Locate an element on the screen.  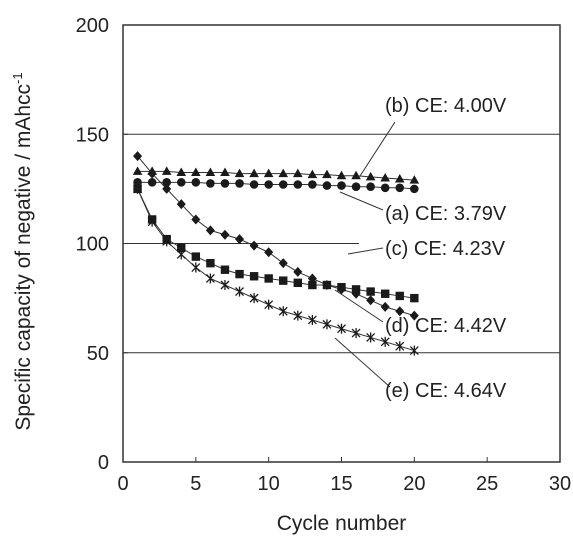
y-axis-label: Specific capacity of negative / mAhcc-1 is located at coordinates (22, 251).